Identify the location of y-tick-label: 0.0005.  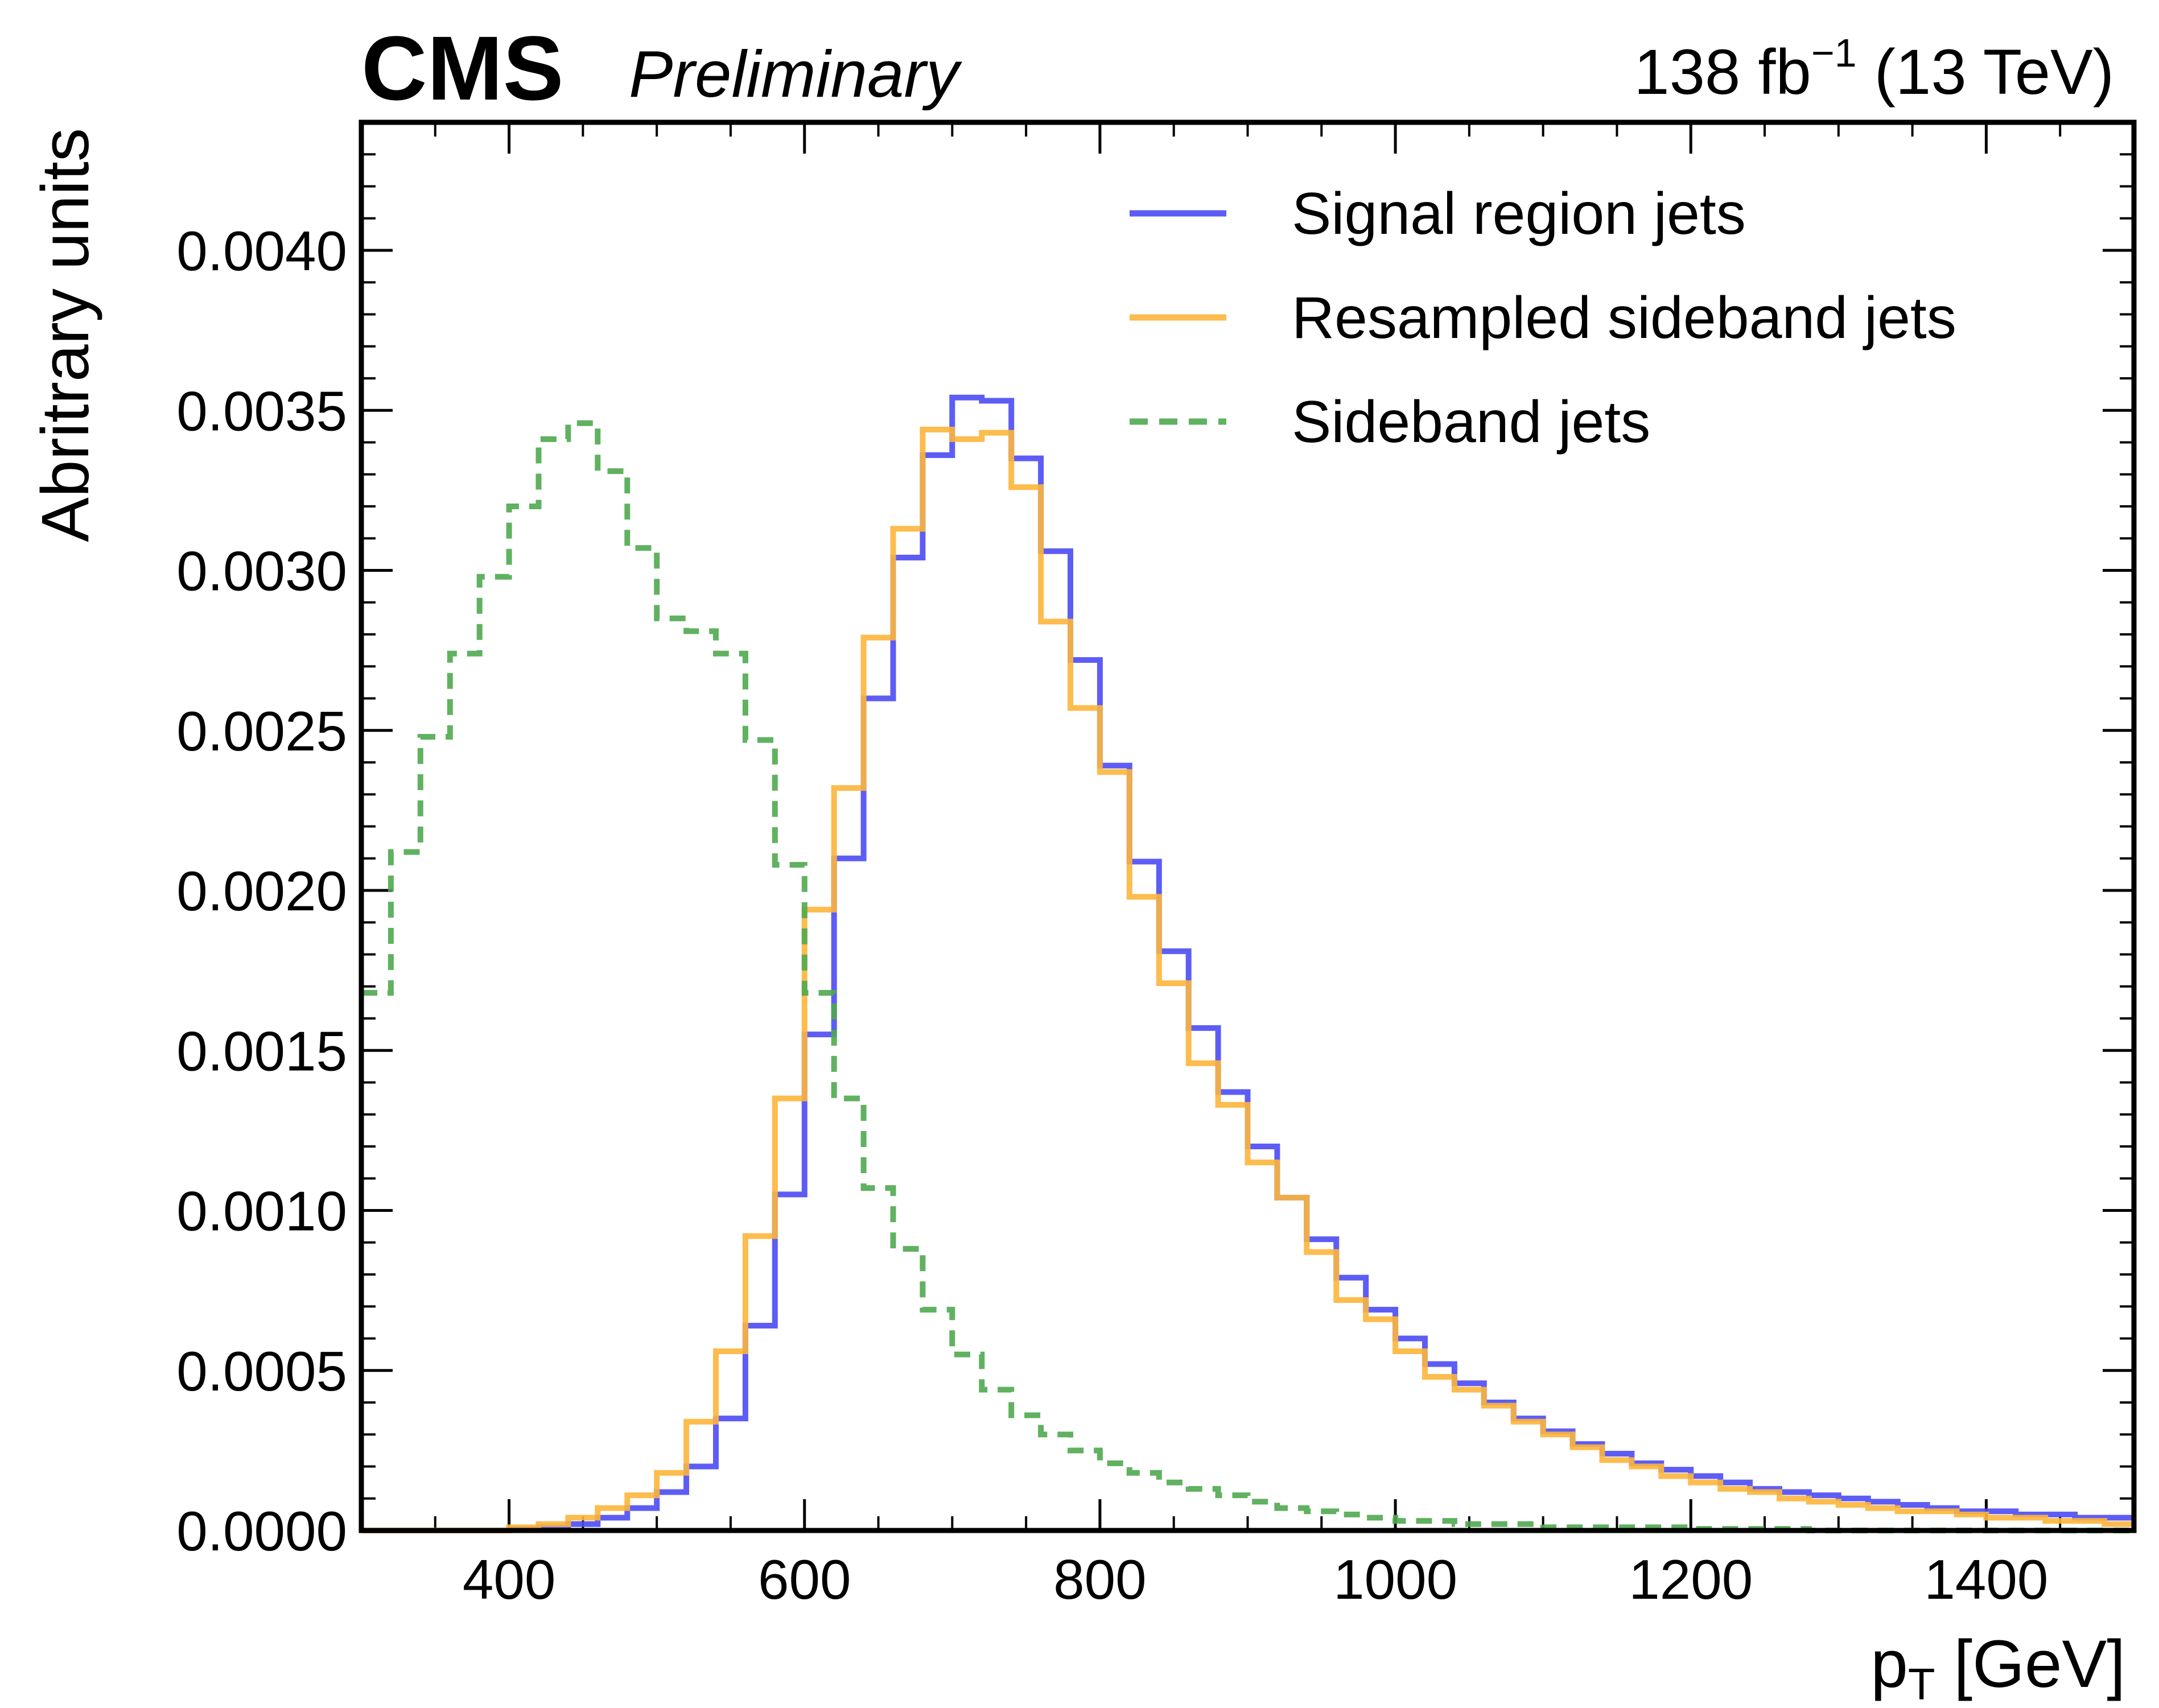
(261, 1371).